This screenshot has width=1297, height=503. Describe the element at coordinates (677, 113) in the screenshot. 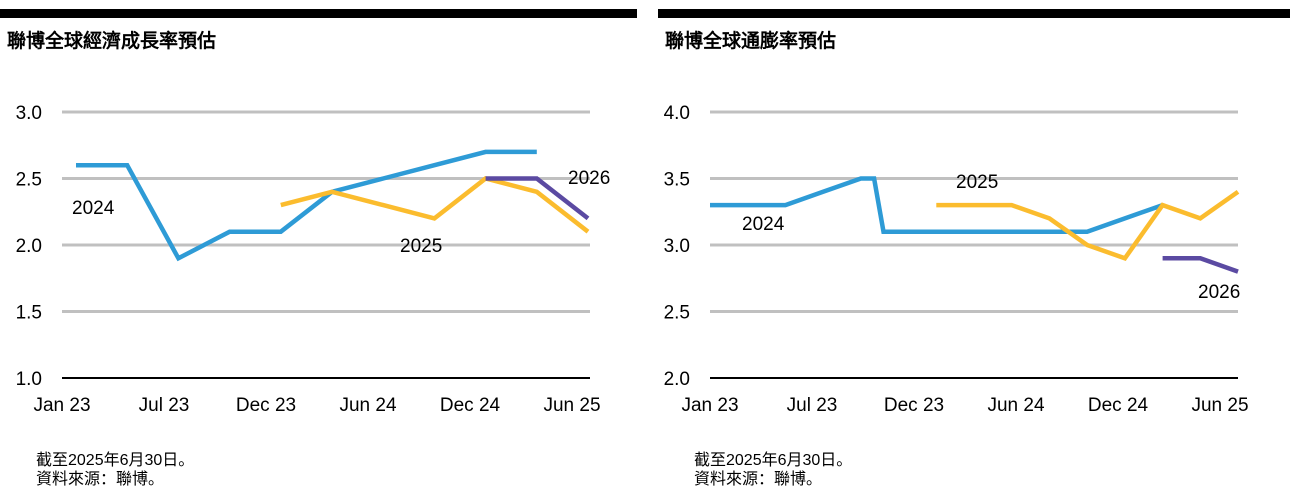

I see `y-tick-label: 4.0` at that location.